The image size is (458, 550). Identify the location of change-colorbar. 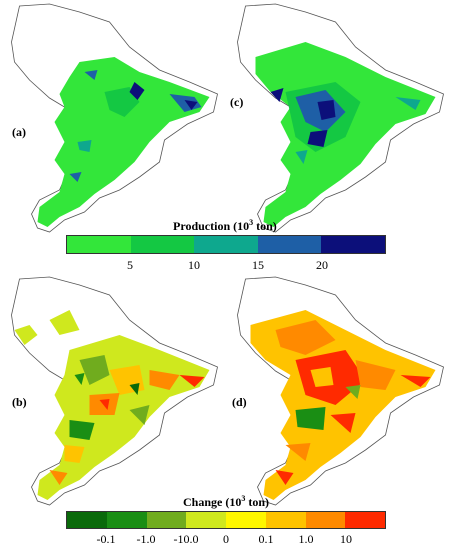
(226, 520).